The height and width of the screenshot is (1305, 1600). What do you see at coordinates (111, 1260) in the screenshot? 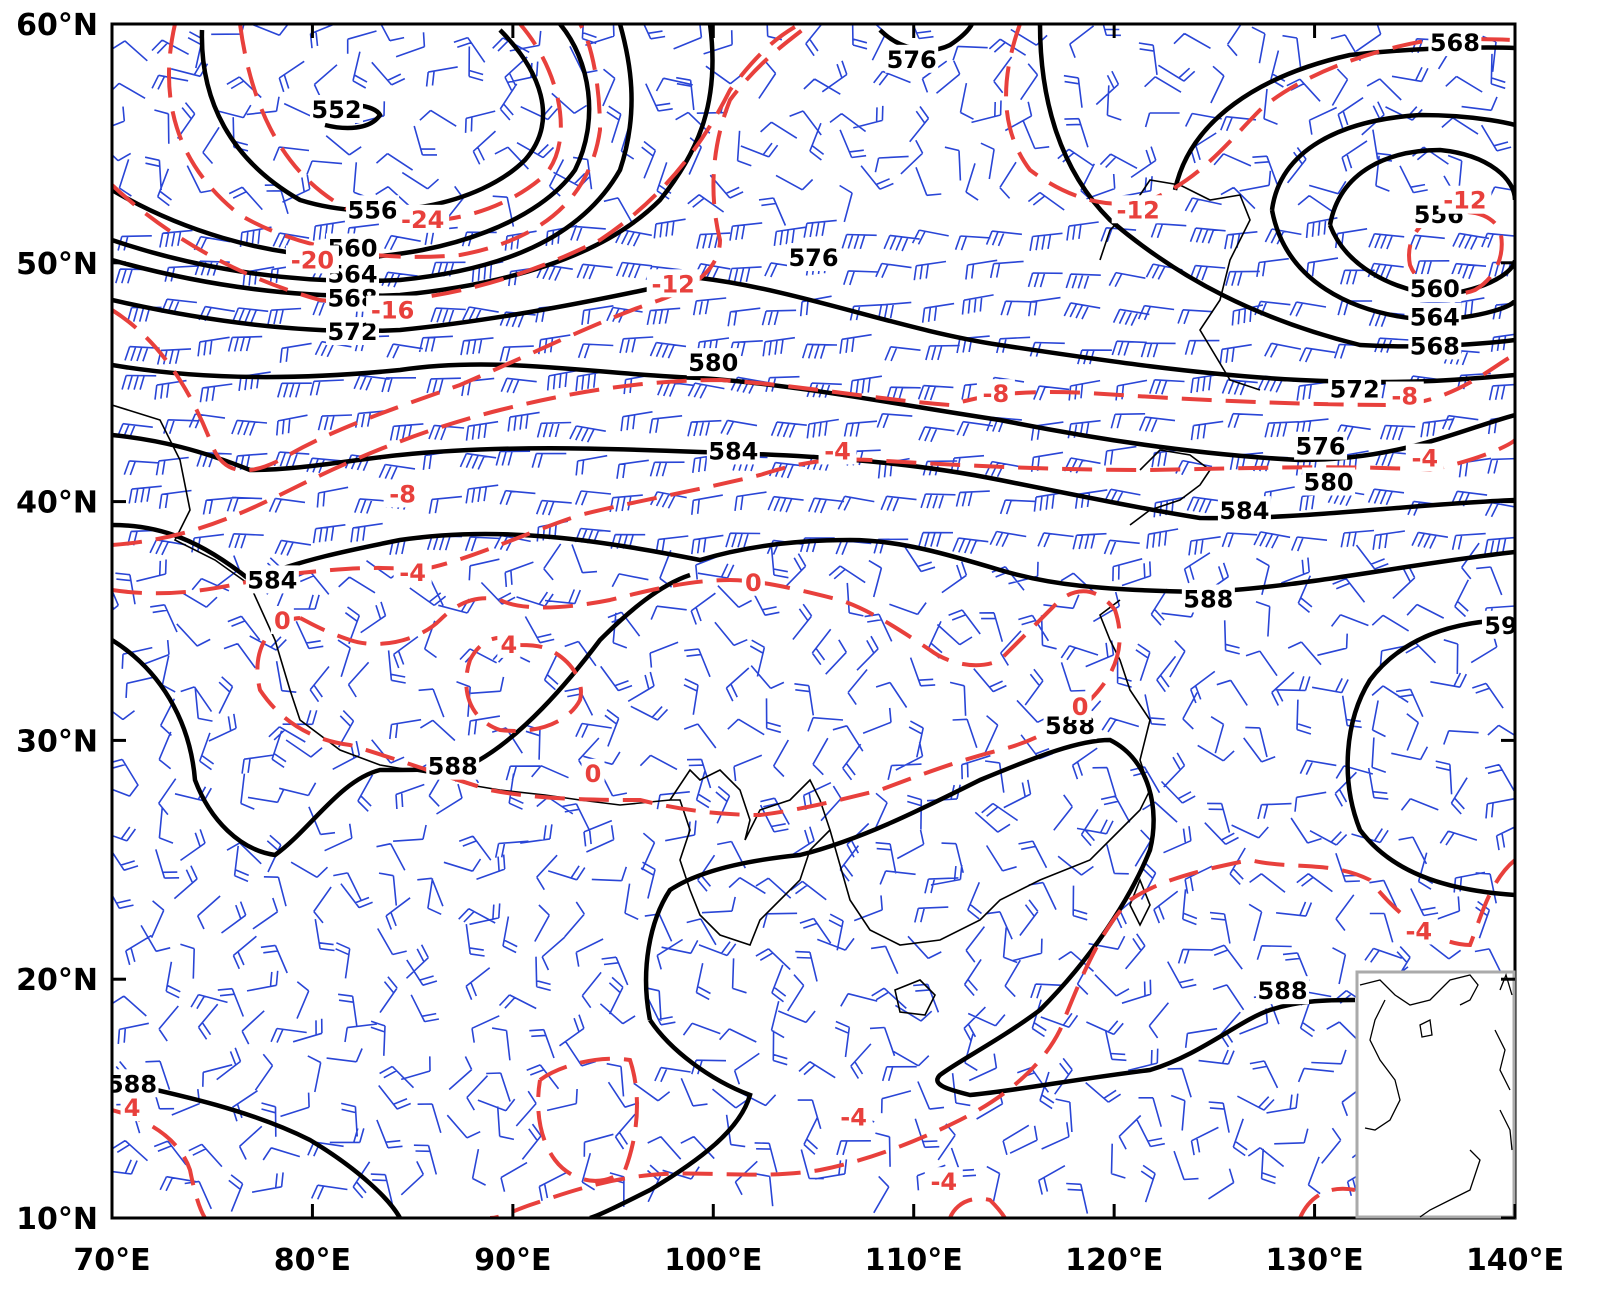
I see `x-tick-label: 70°E` at bounding box center [111, 1260].